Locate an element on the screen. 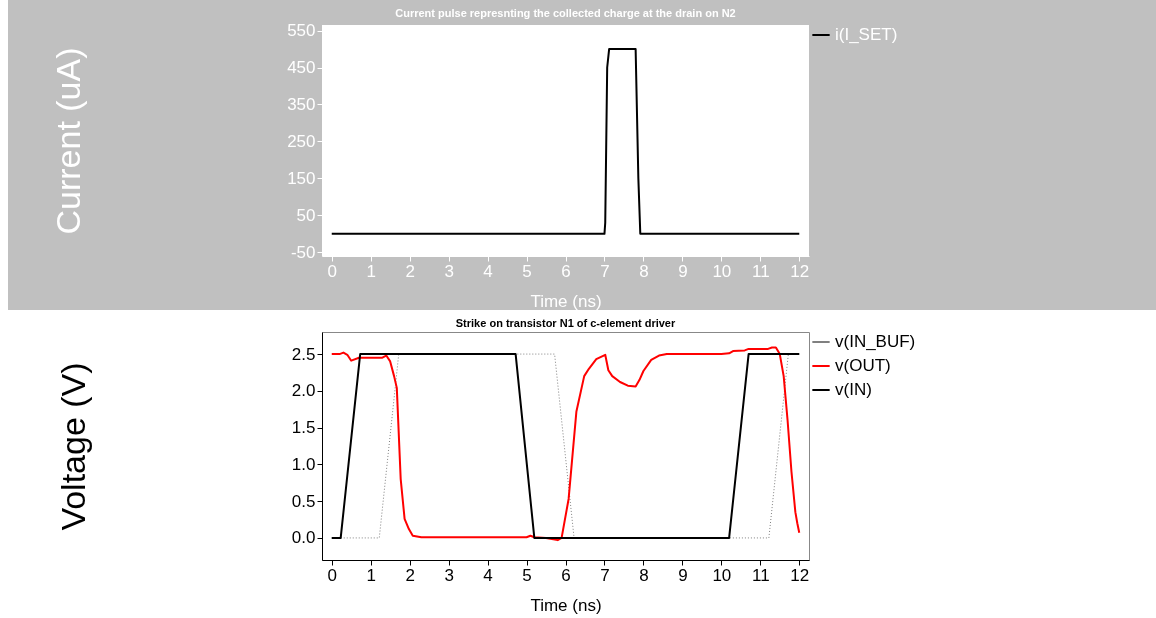  legend-label: i(I_SET) is located at coordinates (866, 34).